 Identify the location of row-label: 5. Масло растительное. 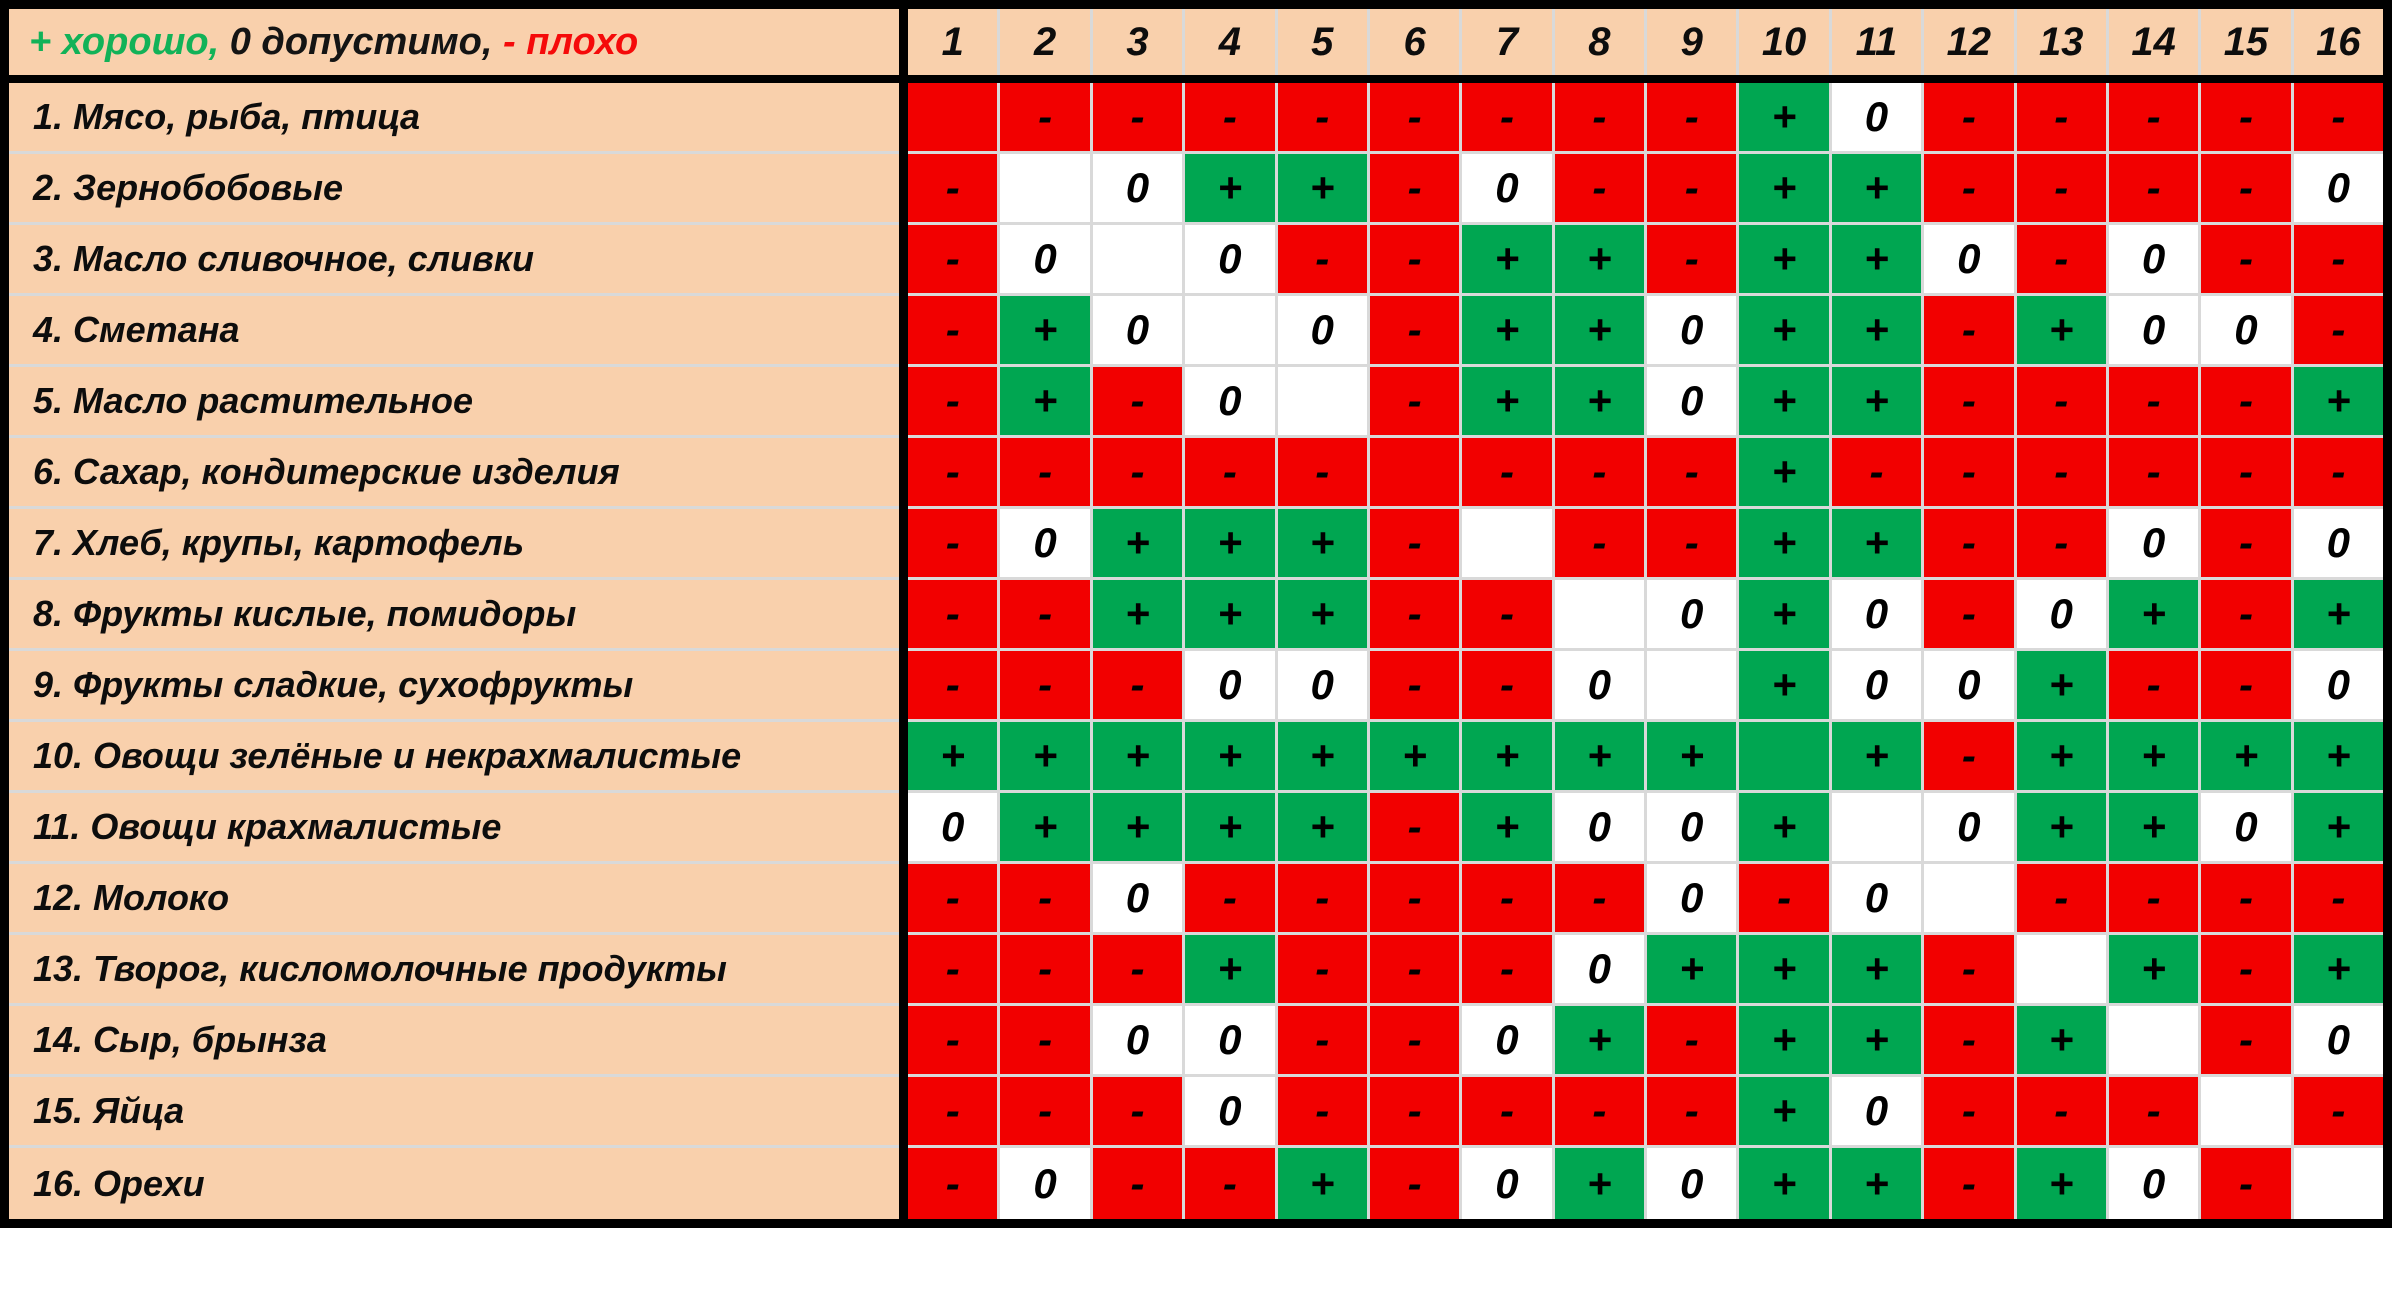
(454, 402).